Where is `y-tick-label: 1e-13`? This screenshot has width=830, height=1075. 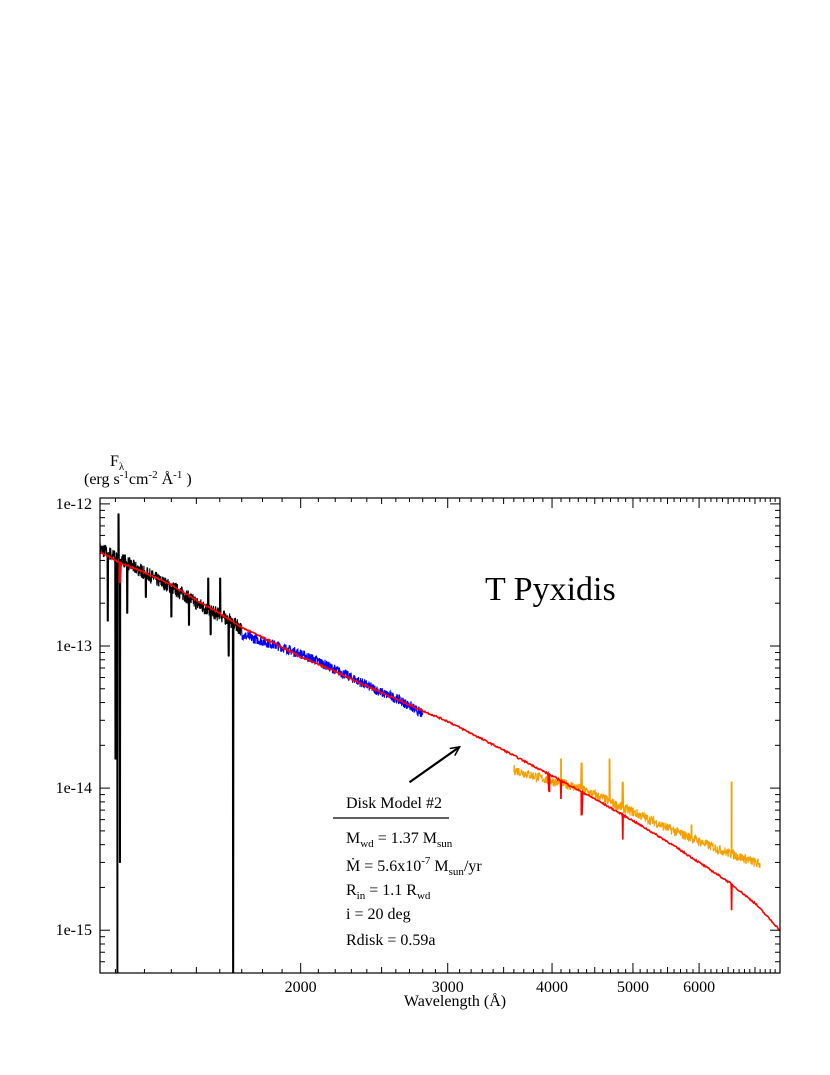
y-tick-label: 1e-13 is located at coordinates (74, 646).